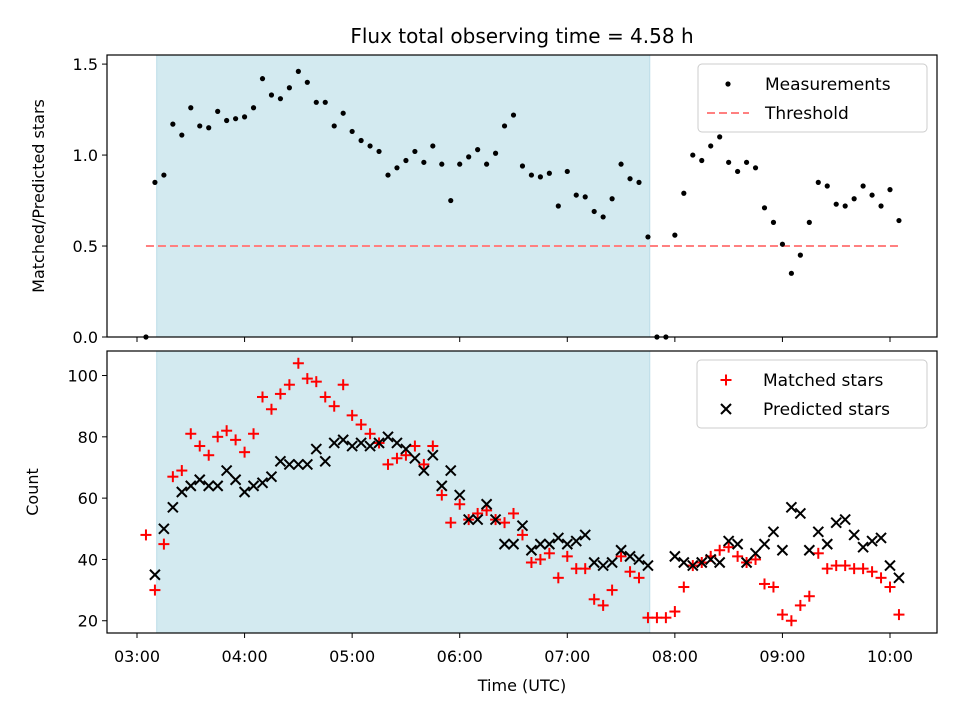 The image size is (960, 720). What do you see at coordinates (460, 656) in the screenshot?
I see `x-tick-label: 06:00` at bounding box center [460, 656].